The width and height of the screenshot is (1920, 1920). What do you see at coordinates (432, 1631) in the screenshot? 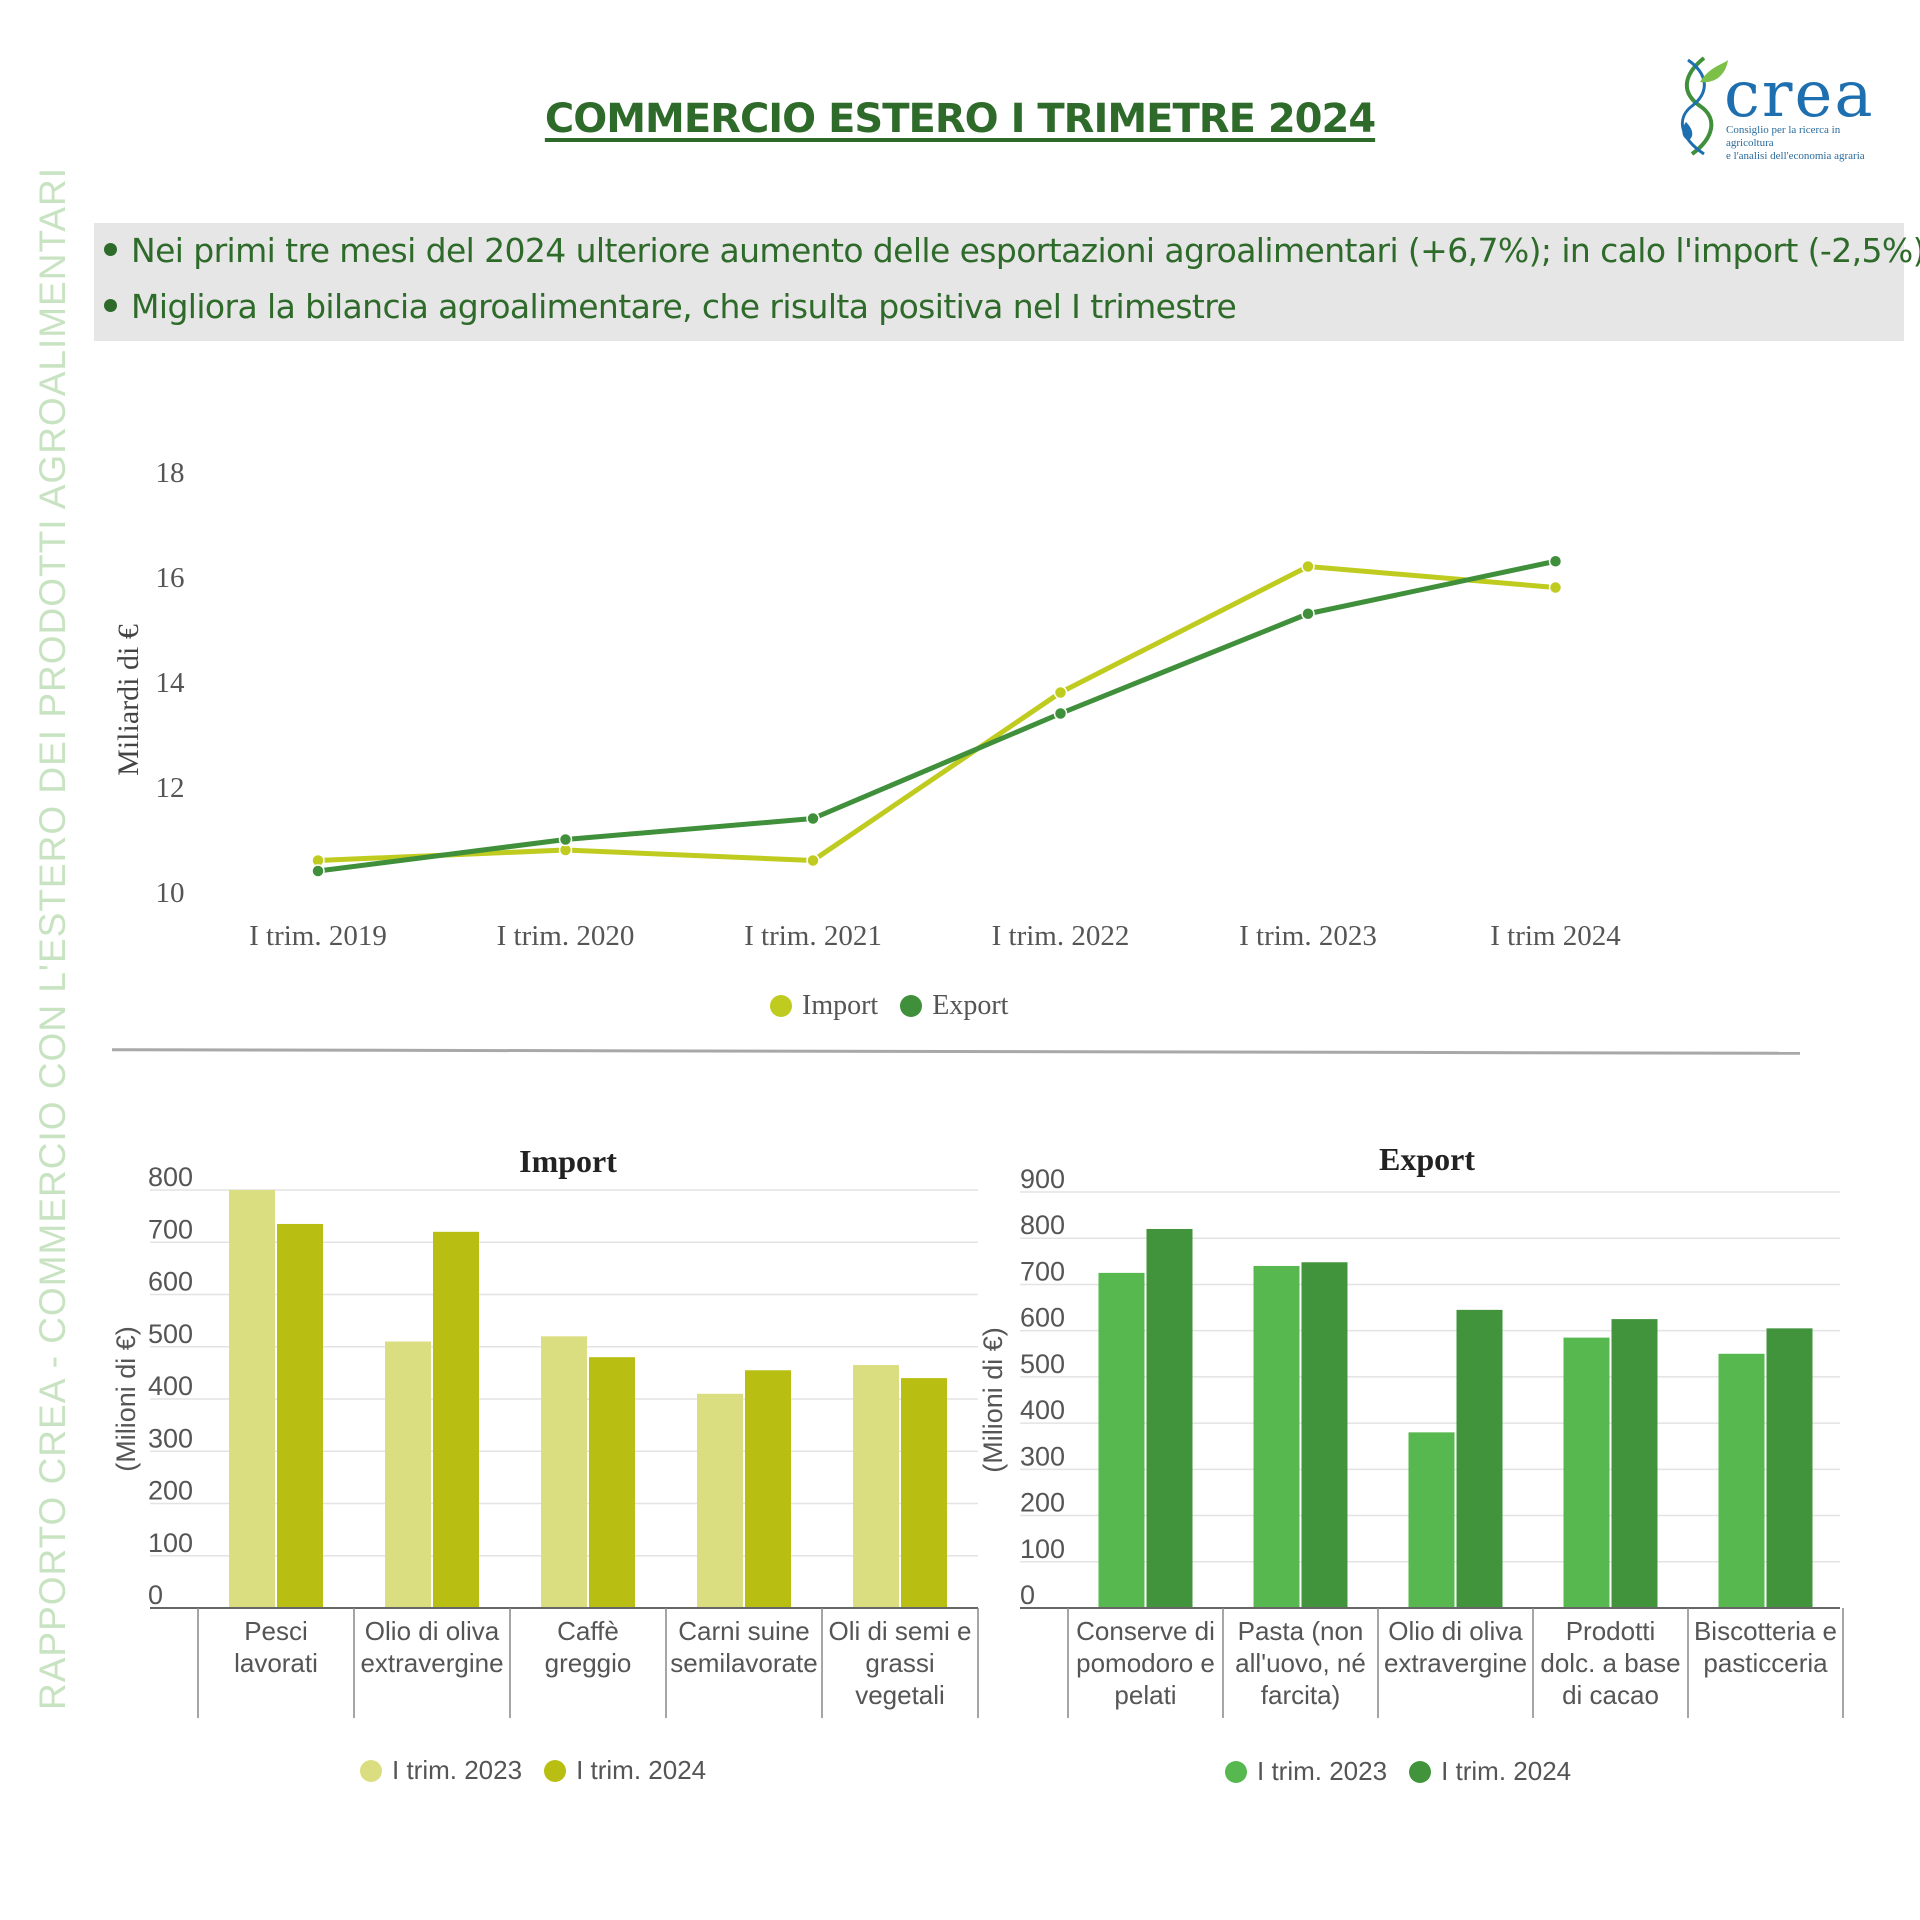
I see `bar-chart-category-label: Olio di oliva` at bounding box center [432, 1631].